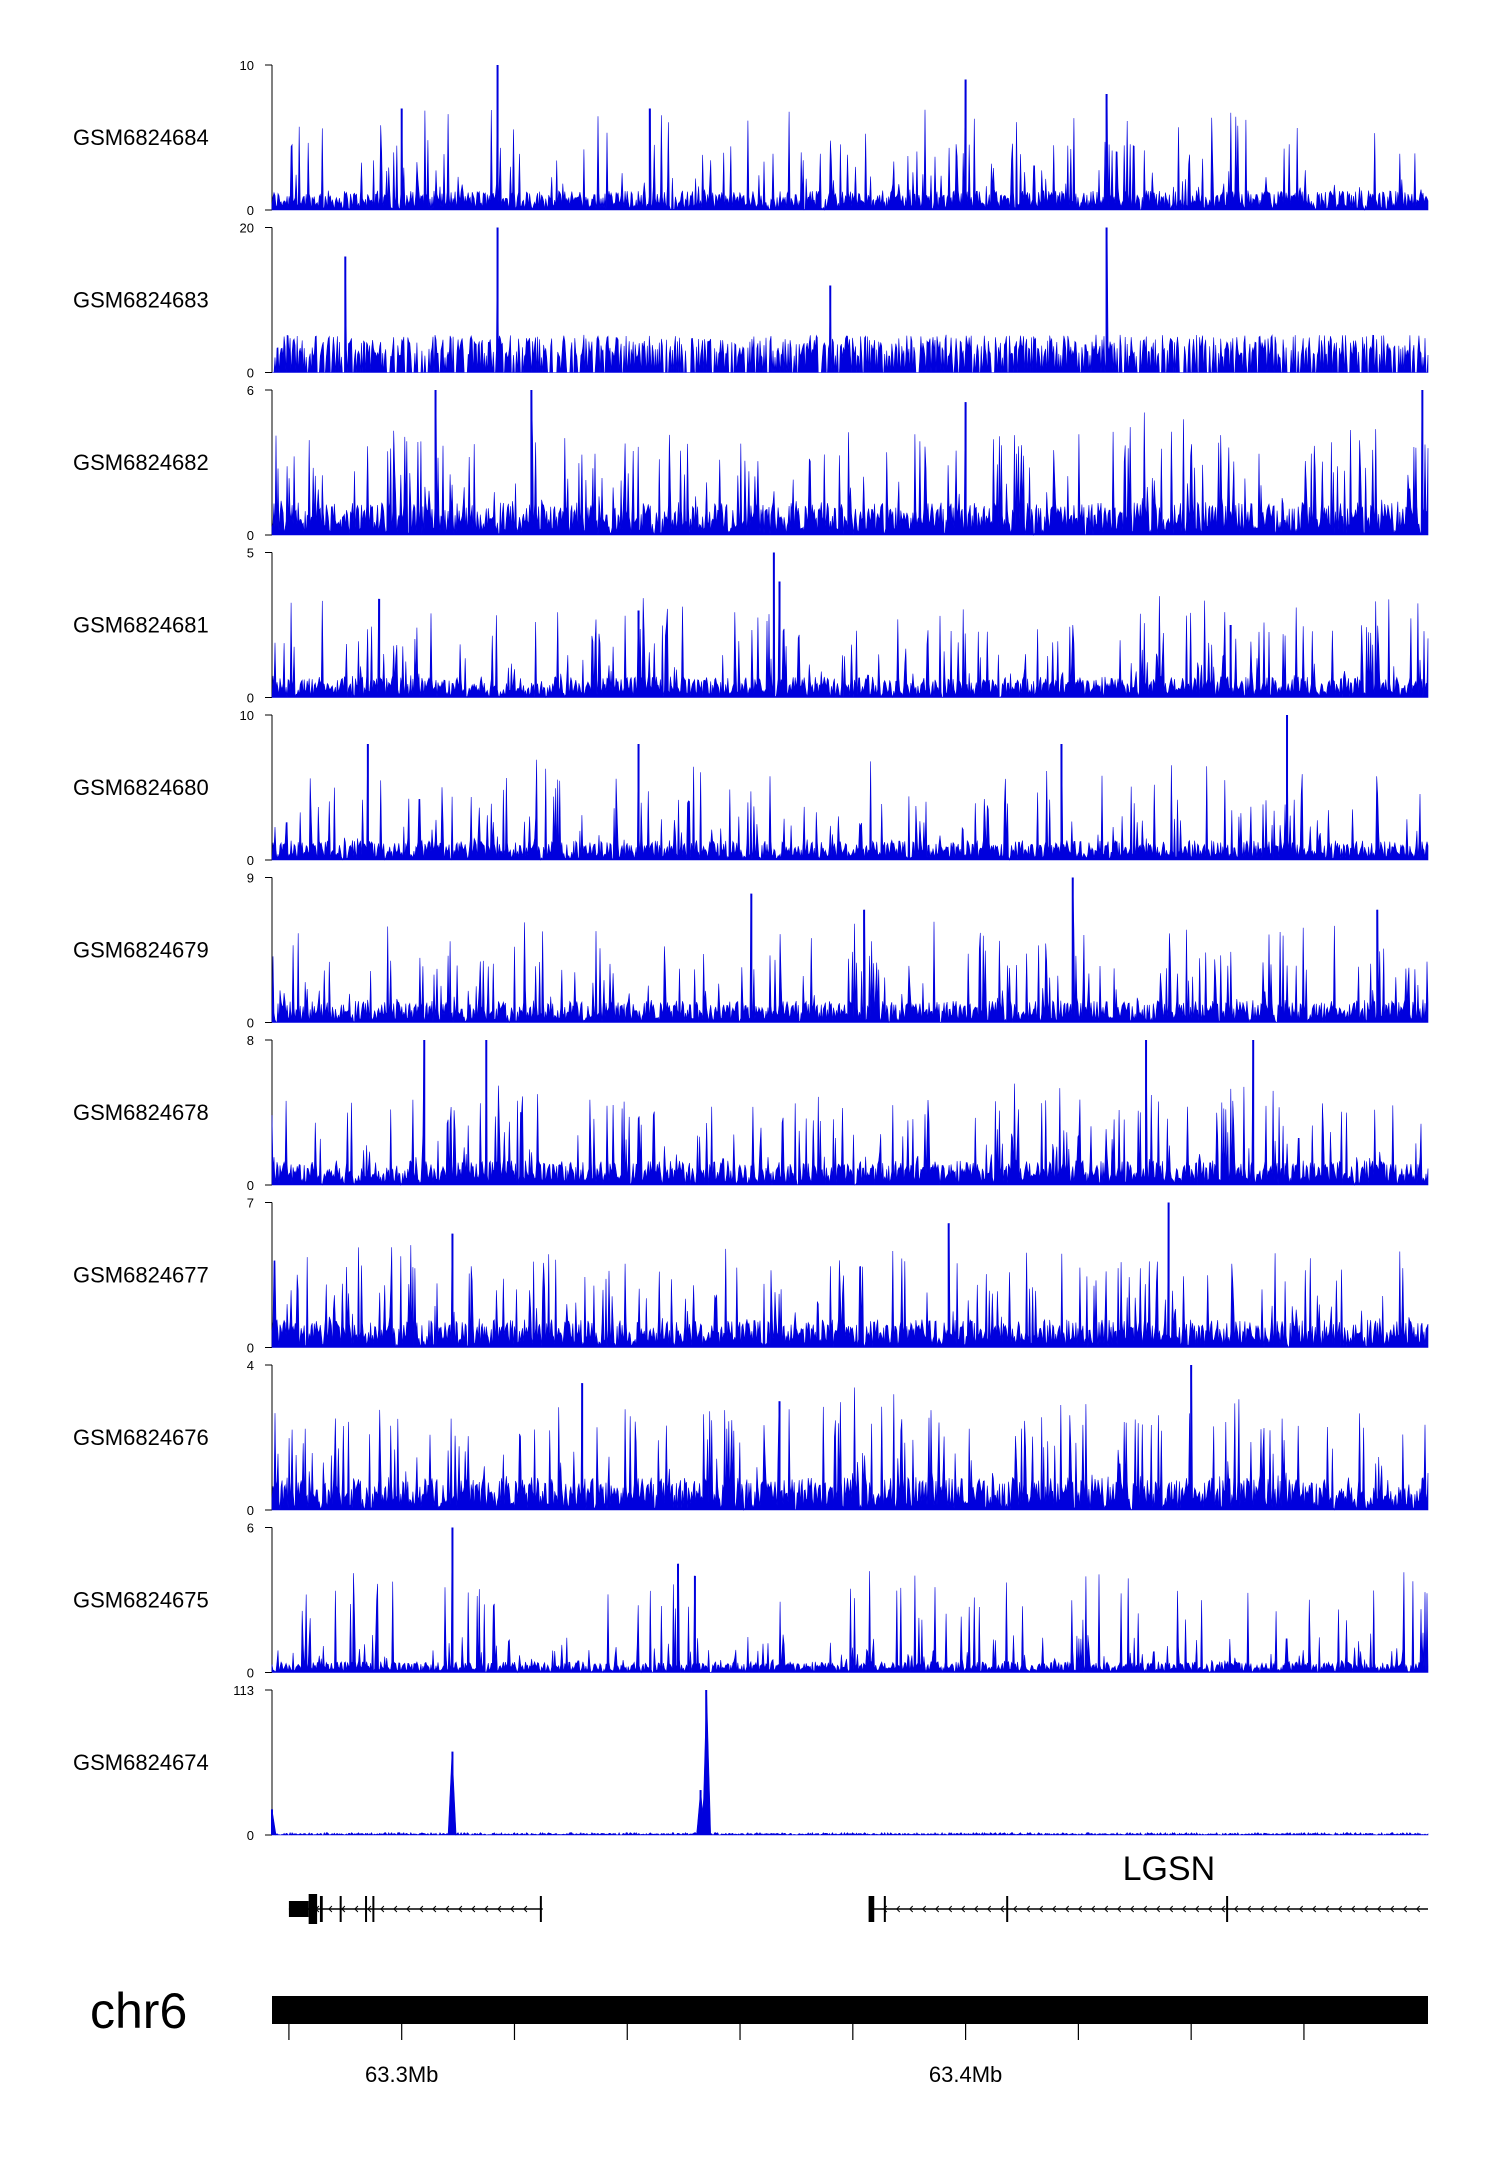 The width and height of the screenshot is (1500, 2170). What do you see at coordinates (138, 2011) in the screenshot?
I see `chromosome-label: chr6` at bounding box center [138, 2011].